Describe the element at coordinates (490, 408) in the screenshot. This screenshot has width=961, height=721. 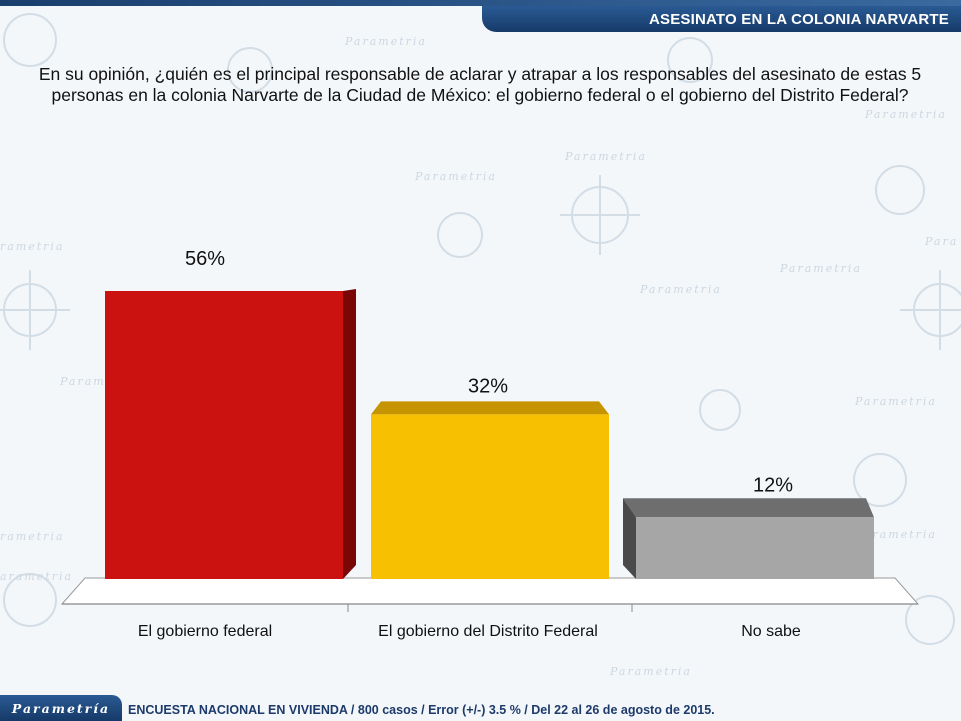
I see `bar-top-el-gobierno-del-distrito-federal` at that location.